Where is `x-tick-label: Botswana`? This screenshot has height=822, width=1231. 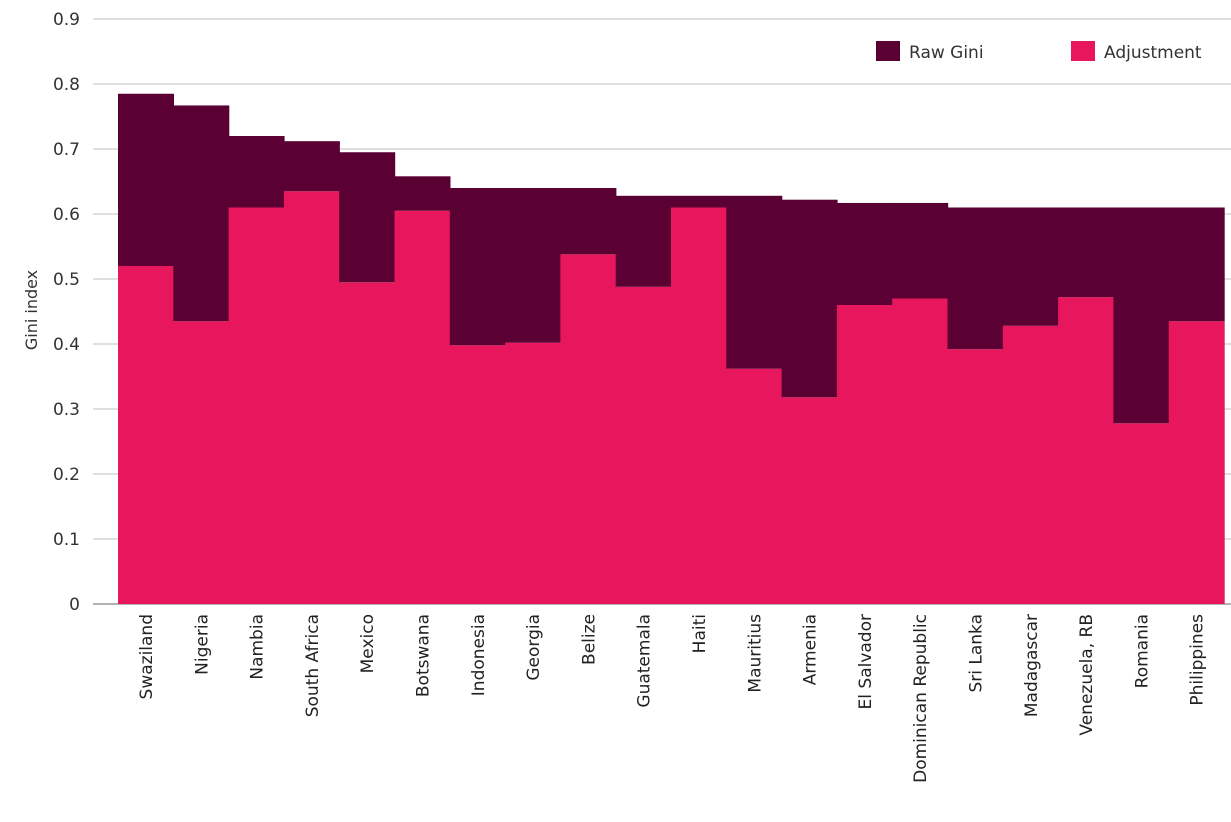 x-tick-label: Botswana is located at coordinates (424, 655).